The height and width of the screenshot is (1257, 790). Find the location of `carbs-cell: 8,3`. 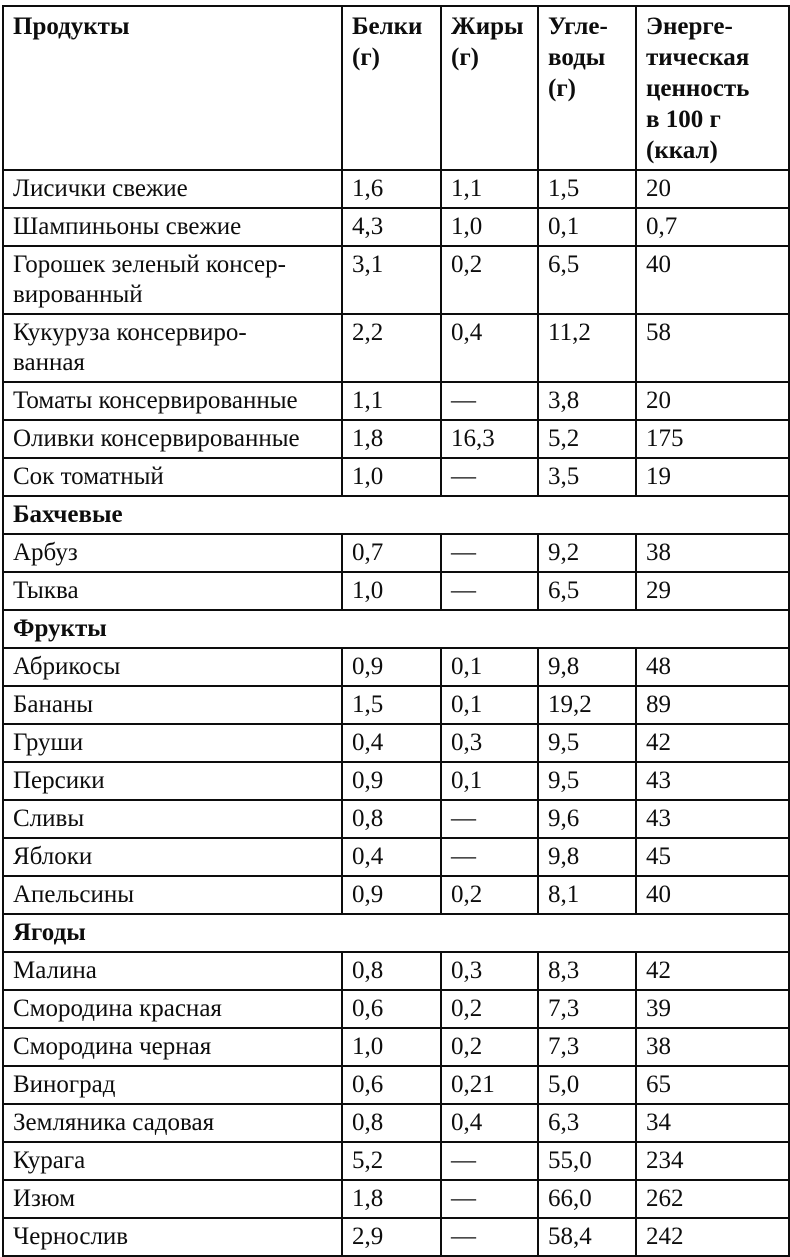

carbs-cell: 8,3 is located at coordinates (587, 971).